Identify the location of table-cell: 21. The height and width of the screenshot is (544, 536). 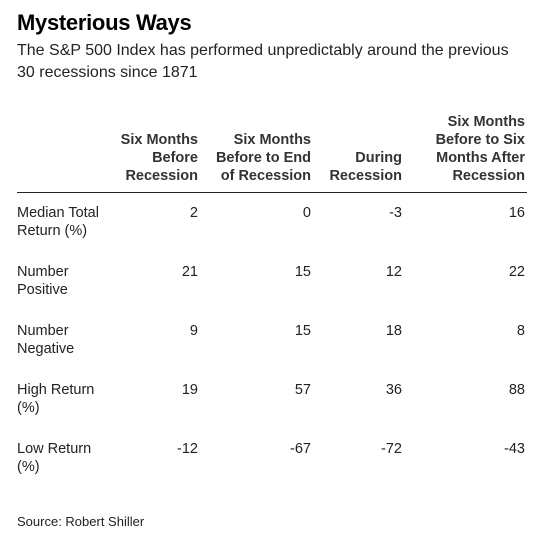
(189, 272).